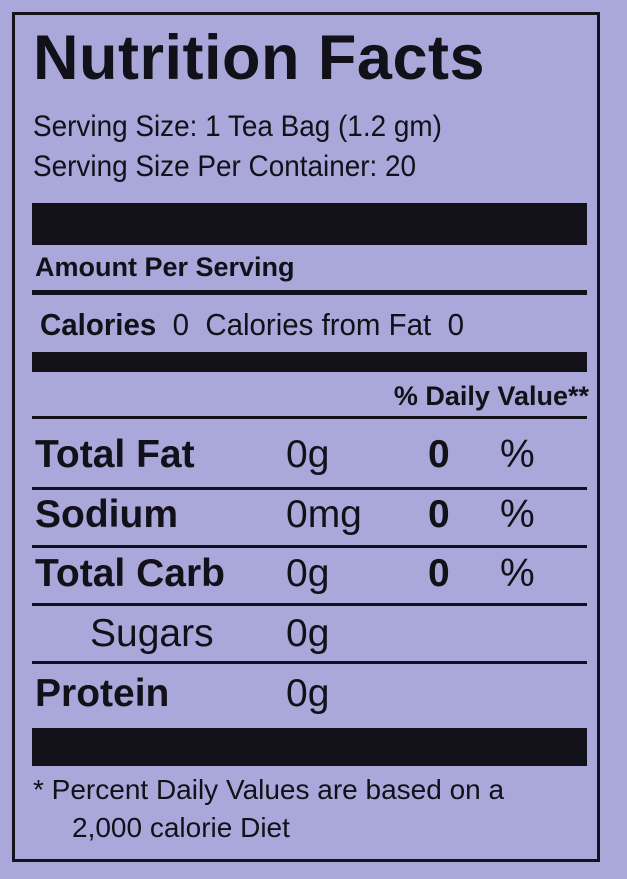 This screenshot has height=879, width=627. I want to click on nutrient-name: Total Fat, so click(115, 454).